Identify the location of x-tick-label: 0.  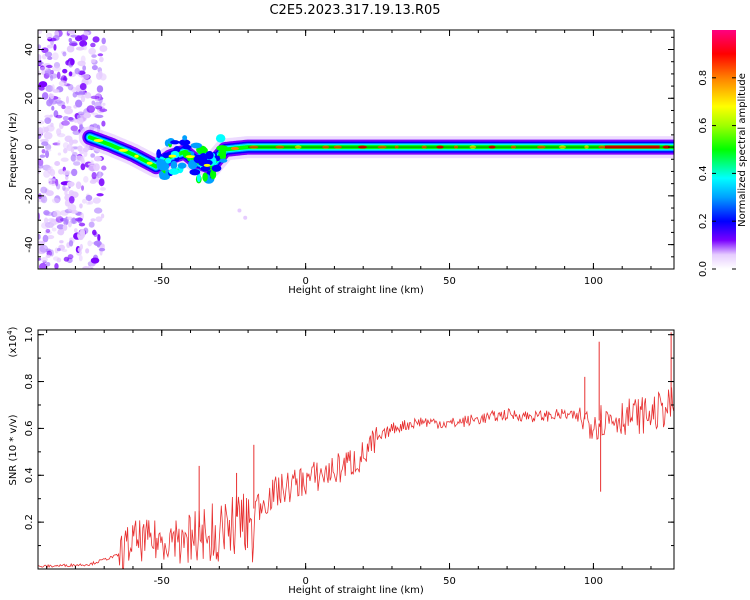
(305, 281).